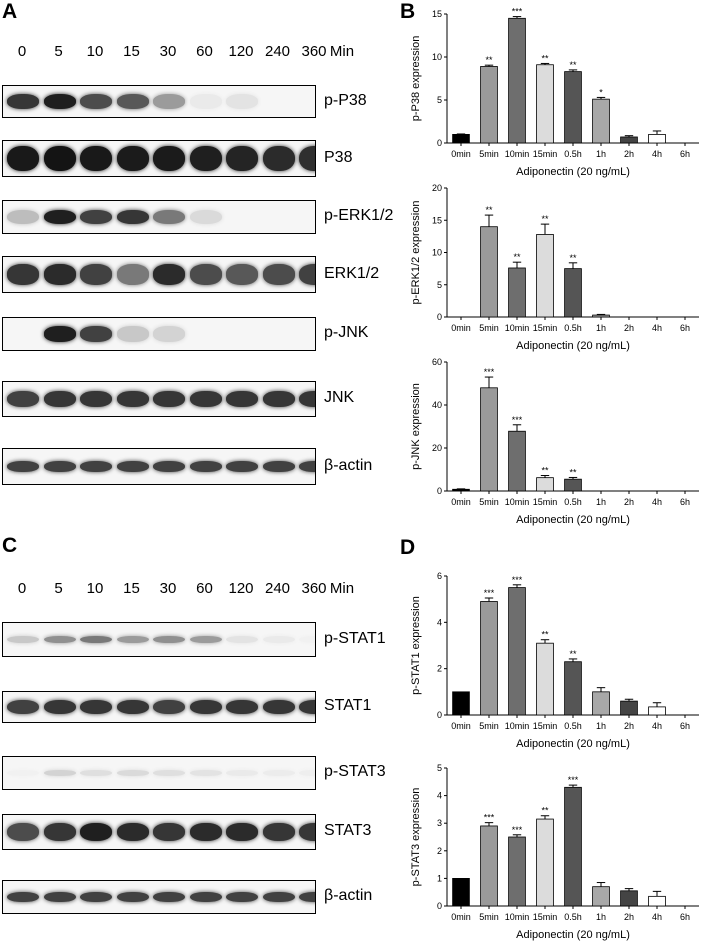 This screenshot has height=946, width=706. Describe the element at coordinates (685, 154) in the screenshot. I see `x-tick-label: 6h` at that location.